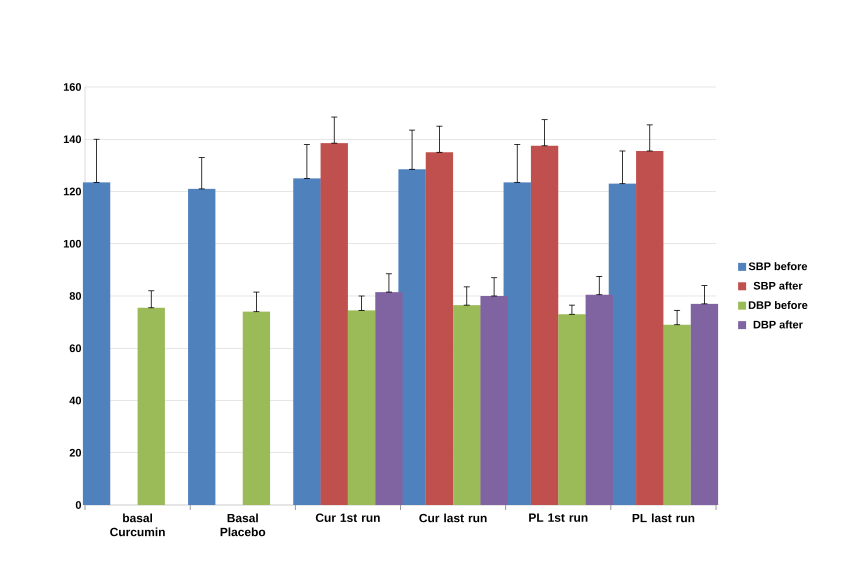 The width and height of the screenshot is (868, 584). I want to click on y-tick-label: 100, so click(73, 244).